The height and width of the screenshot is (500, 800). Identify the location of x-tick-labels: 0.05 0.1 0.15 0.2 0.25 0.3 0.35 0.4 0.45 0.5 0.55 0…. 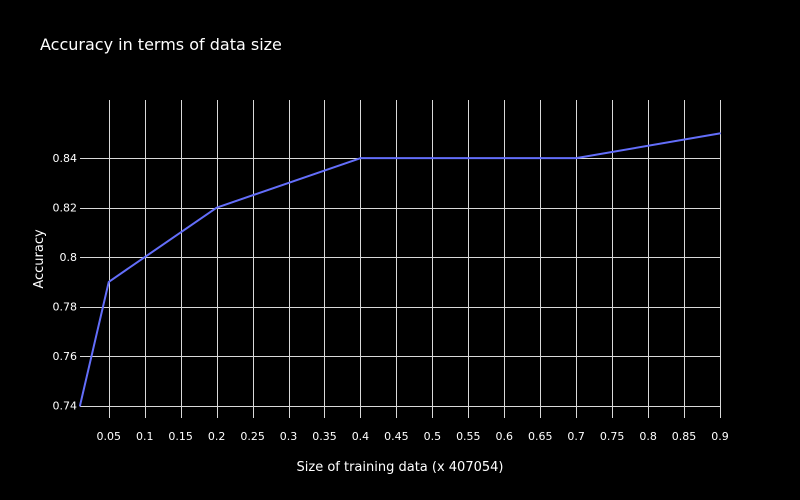
(413, 436).